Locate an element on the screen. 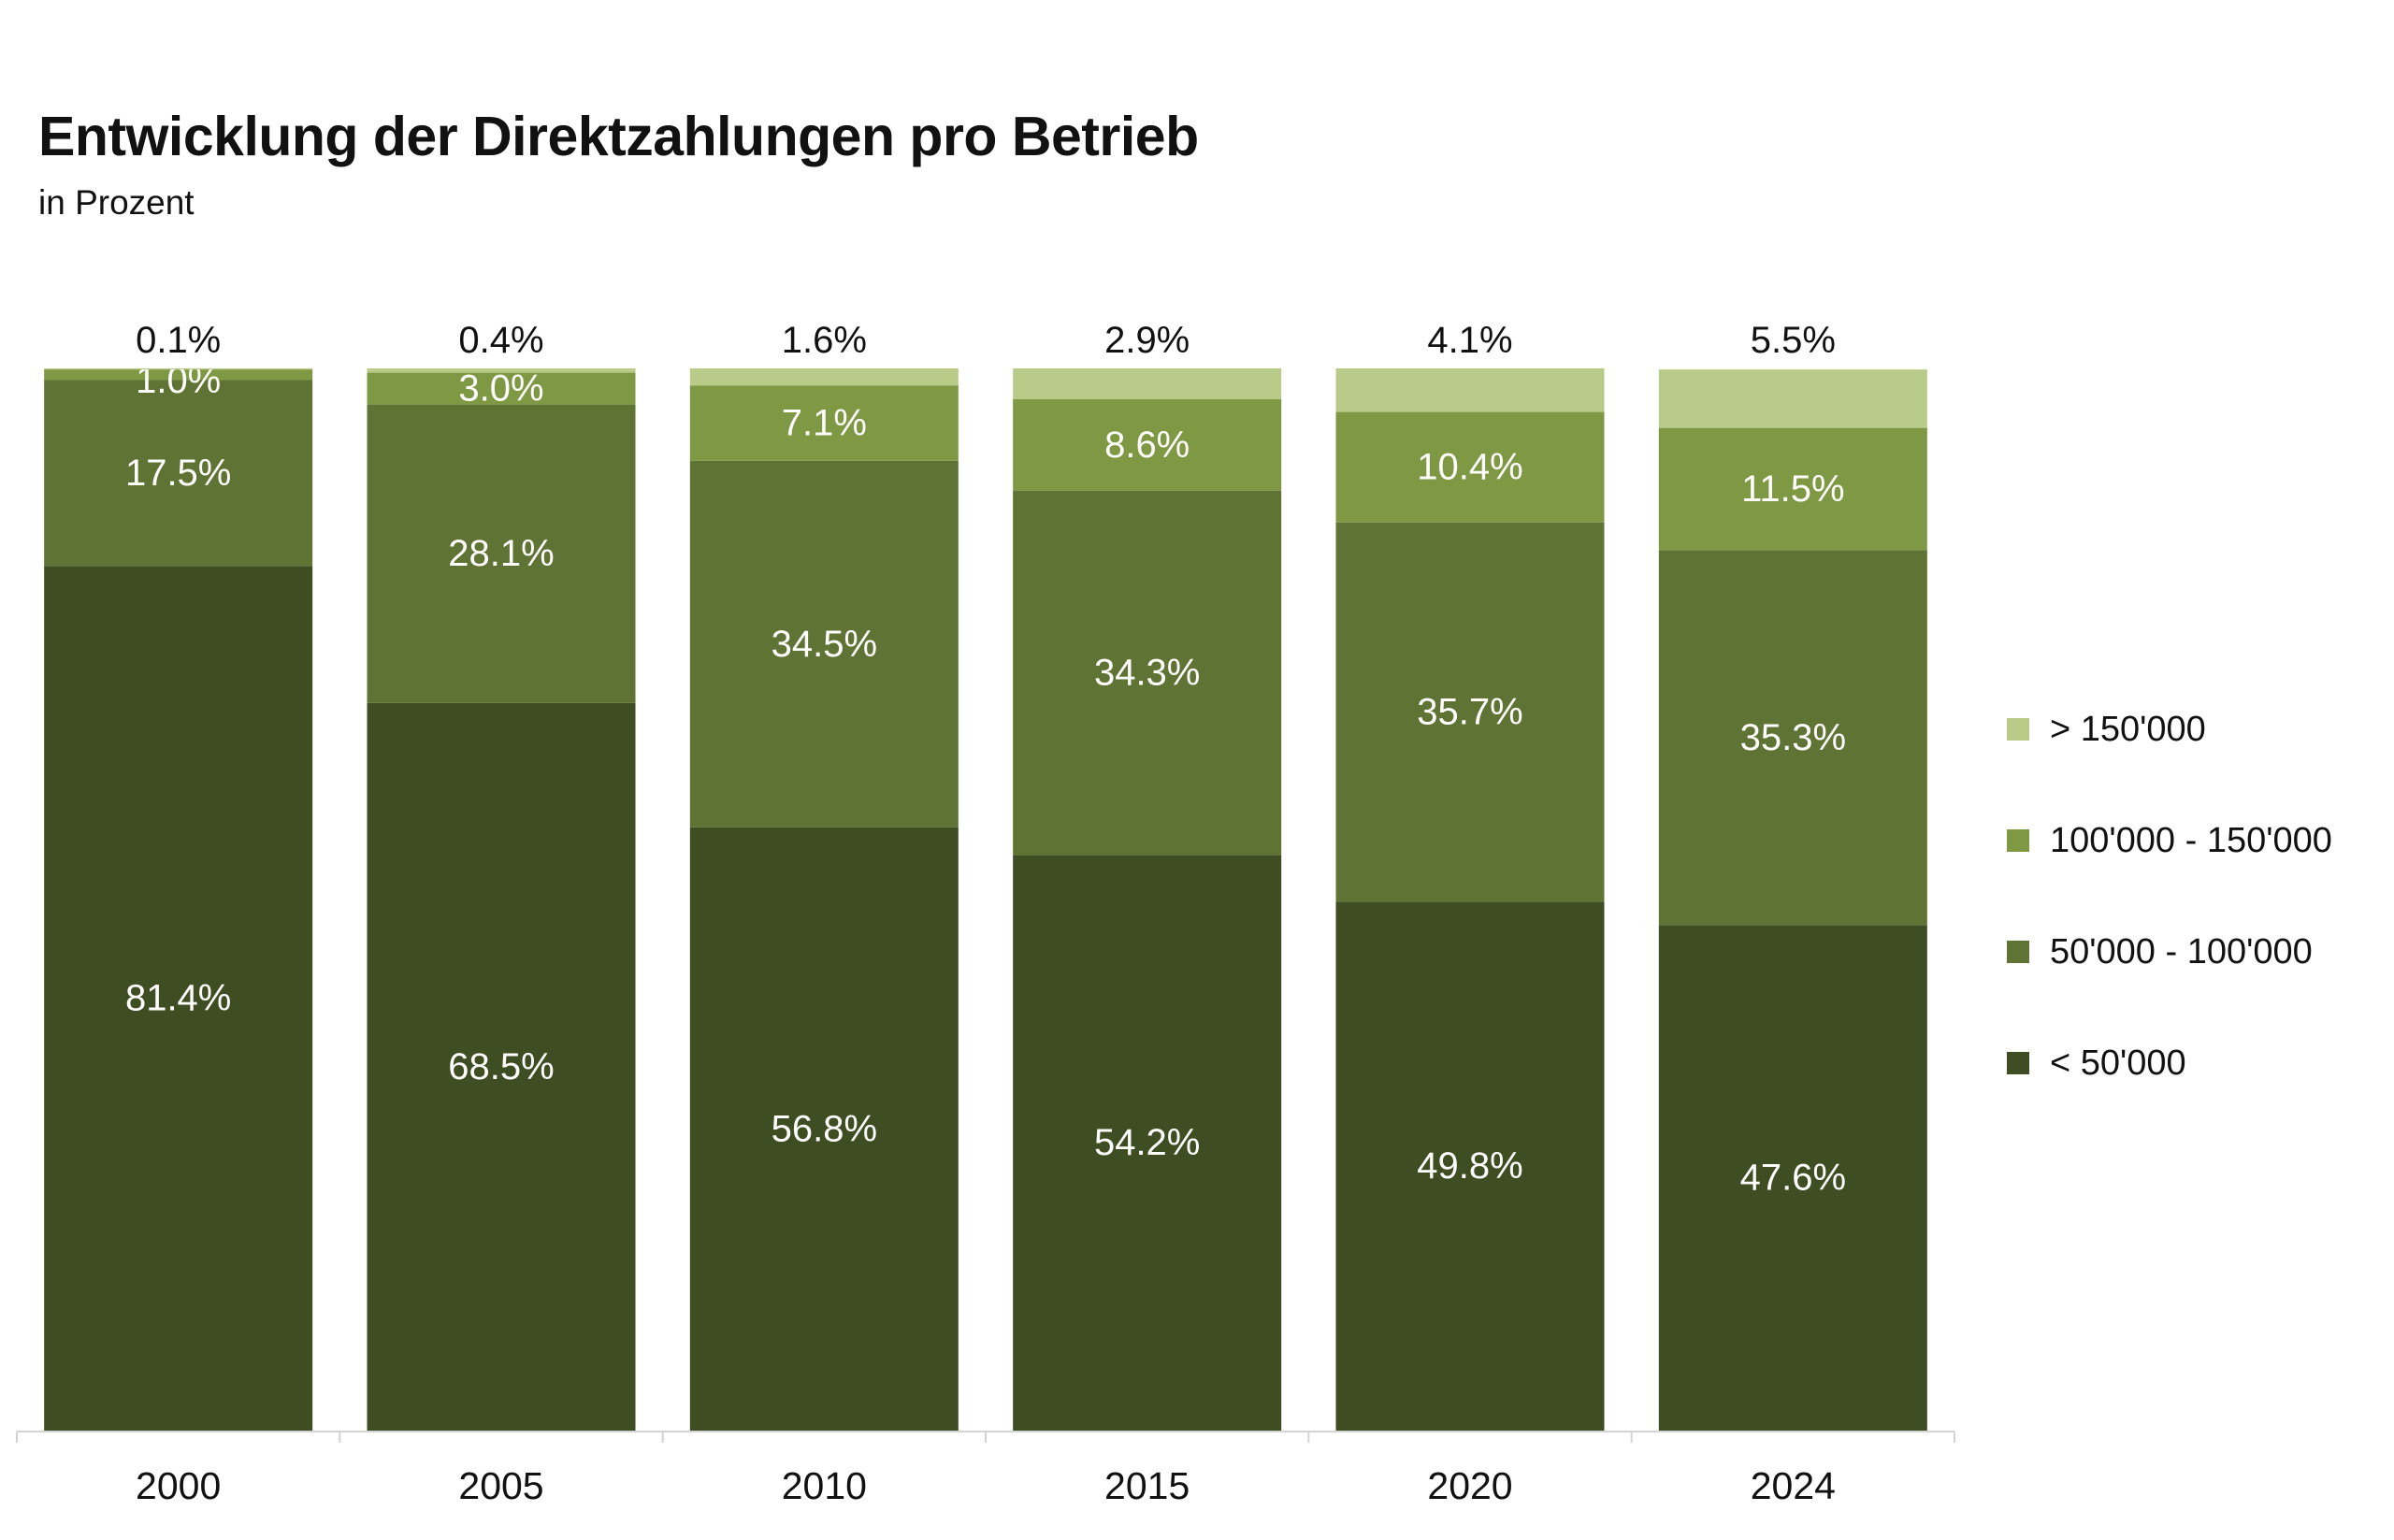 This screenshot has height=1540, width=2394. data-label: 35.3% is located at coordinates (1793, 737).